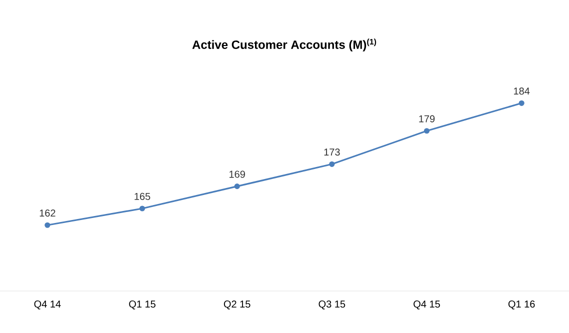  Describe the element at coordinates (332, 152) in the screenshot. I see `data-label: 173` at that location.